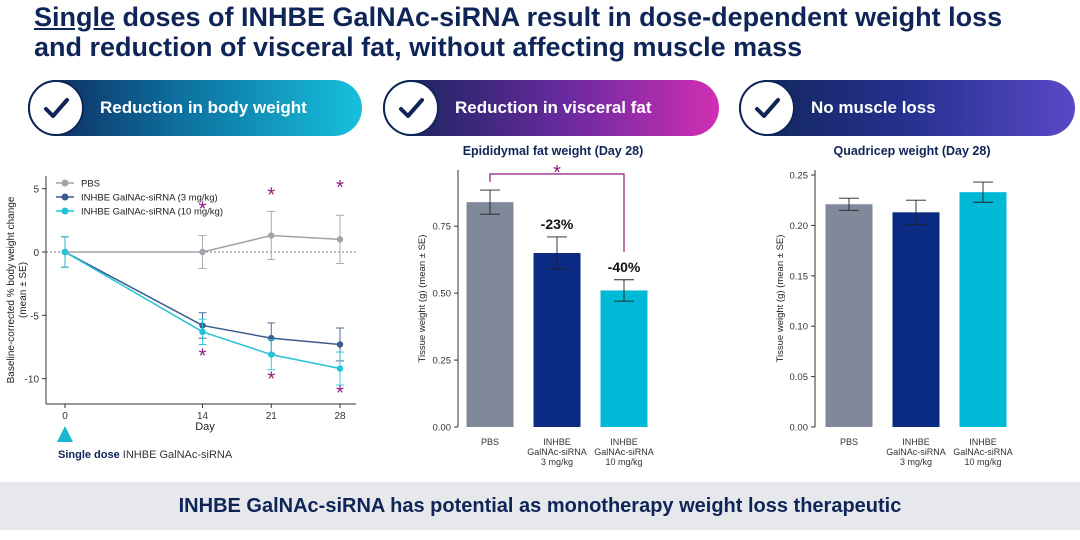  Describe the element at coordinates (624, 267) in the screenshot. I see `percent-change-label: -40%` at that location.